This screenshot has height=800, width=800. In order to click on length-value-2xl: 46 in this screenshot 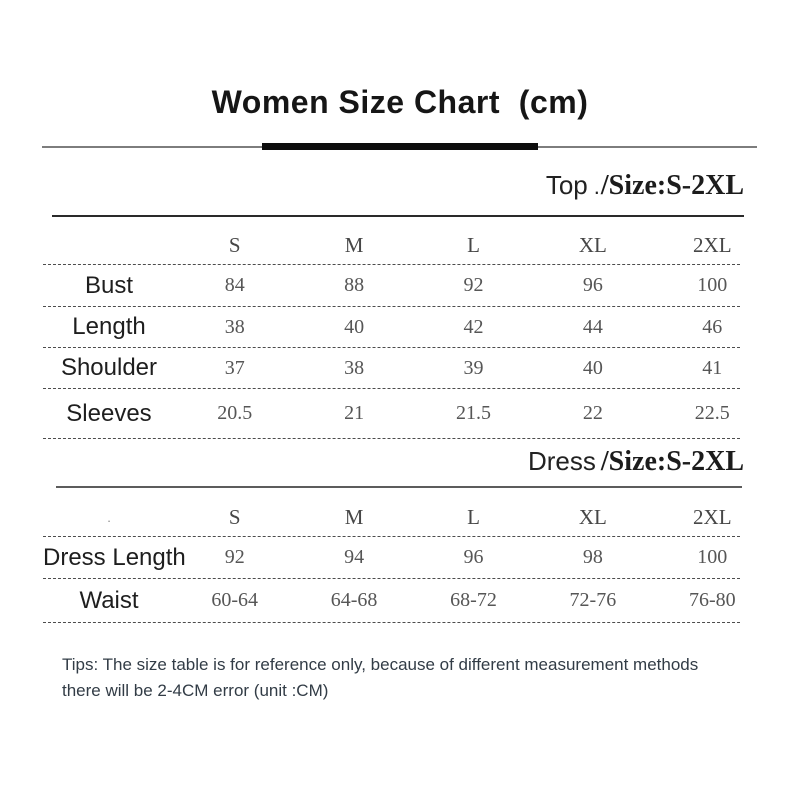, I will do `click(712, 326)`.